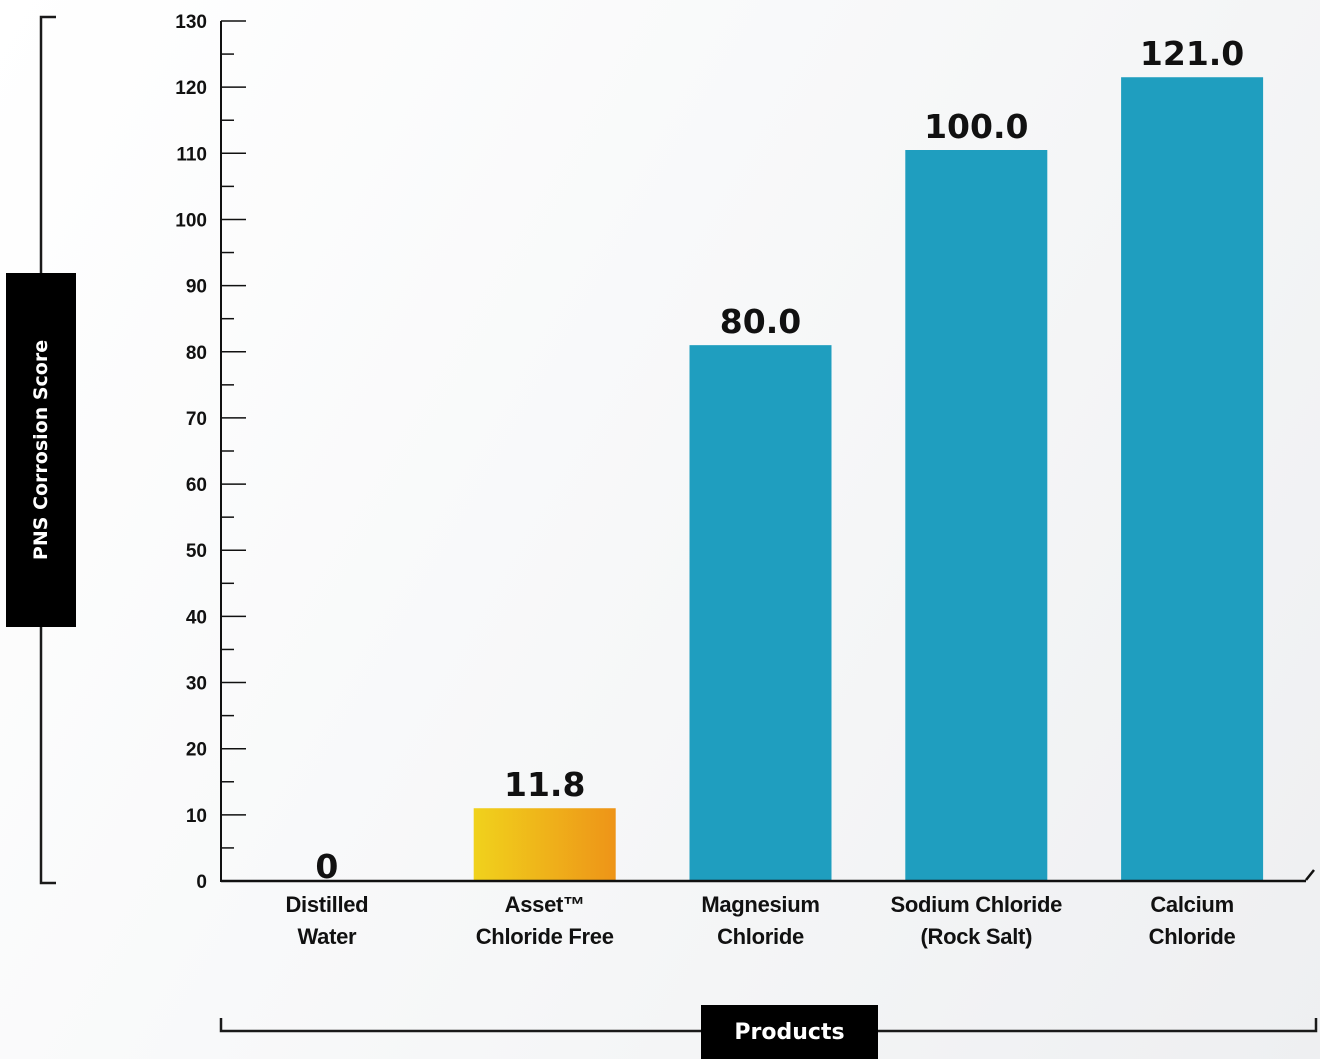  Describe the element at coordinates (191, 22) in the screenshot. I see `y-tick-label: 130` at that location.